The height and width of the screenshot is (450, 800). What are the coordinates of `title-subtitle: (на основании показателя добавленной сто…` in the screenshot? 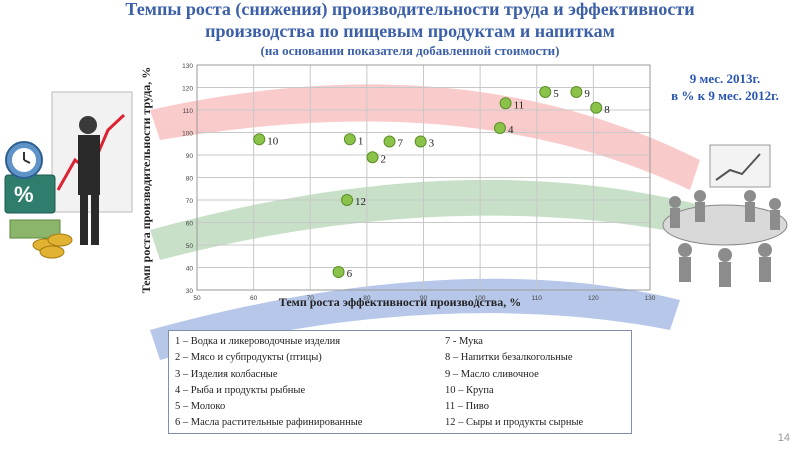 It's located at (410, 50).